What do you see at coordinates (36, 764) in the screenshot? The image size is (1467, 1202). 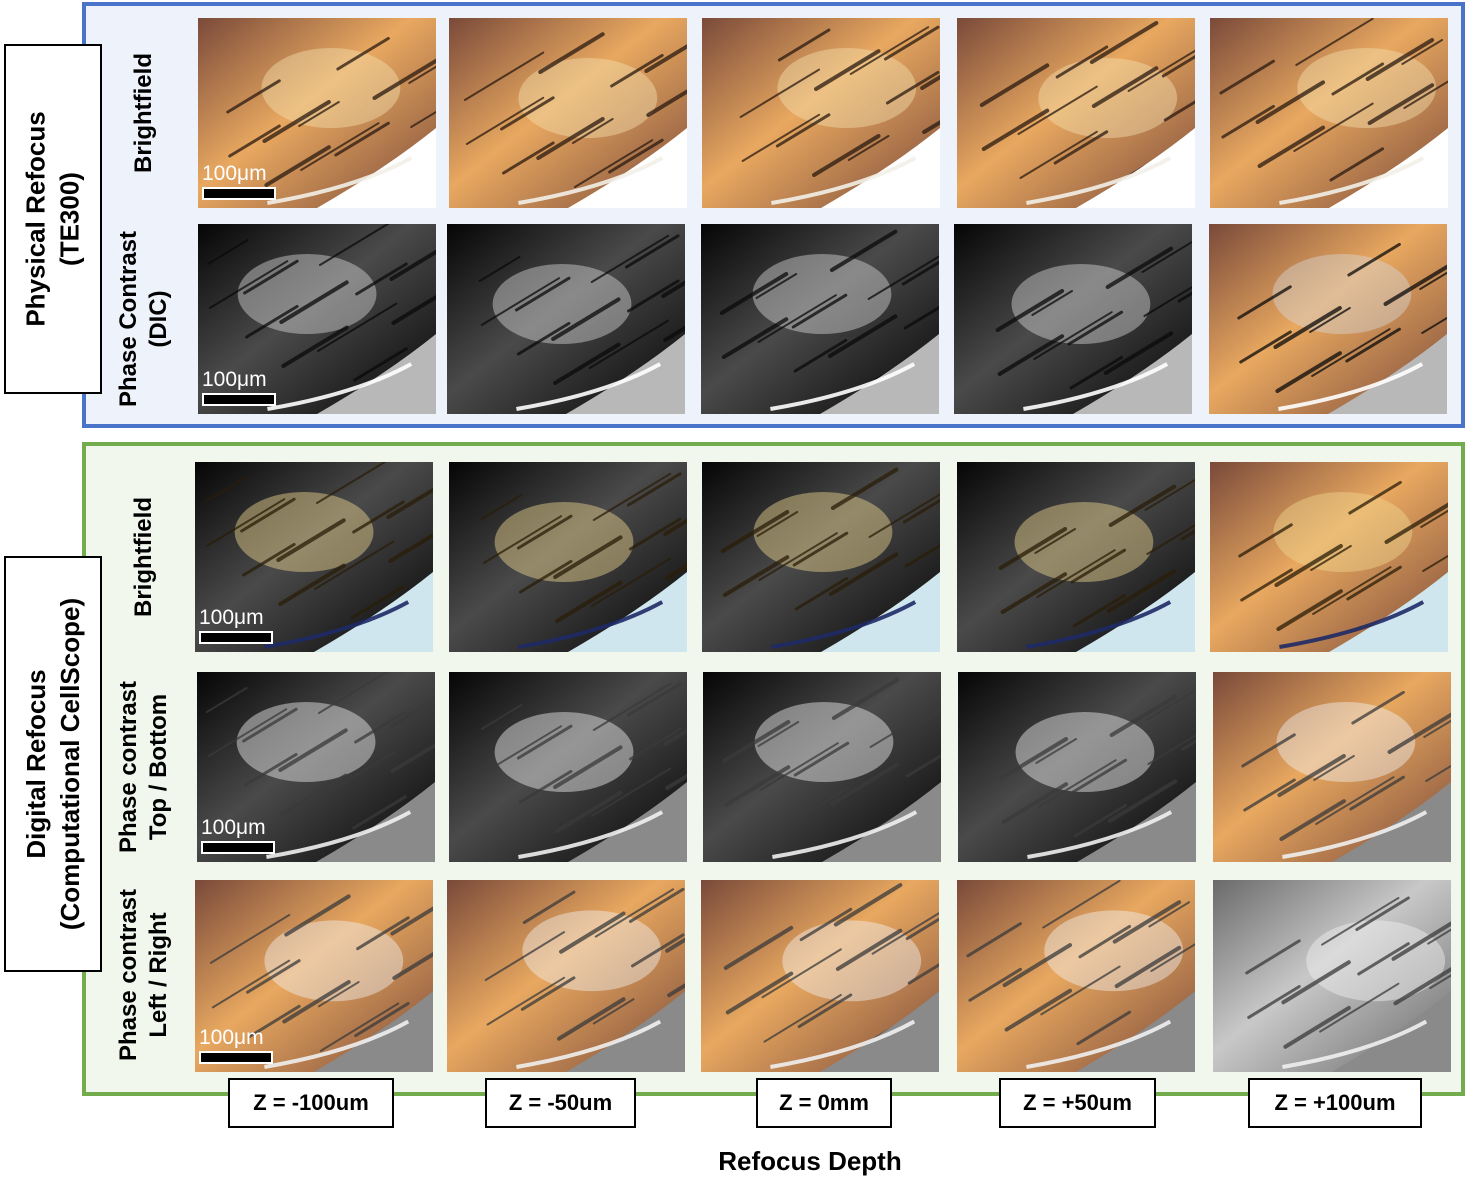 I see `digital-refocus-title: Digital Refocus` at bounding box center [36, 764].